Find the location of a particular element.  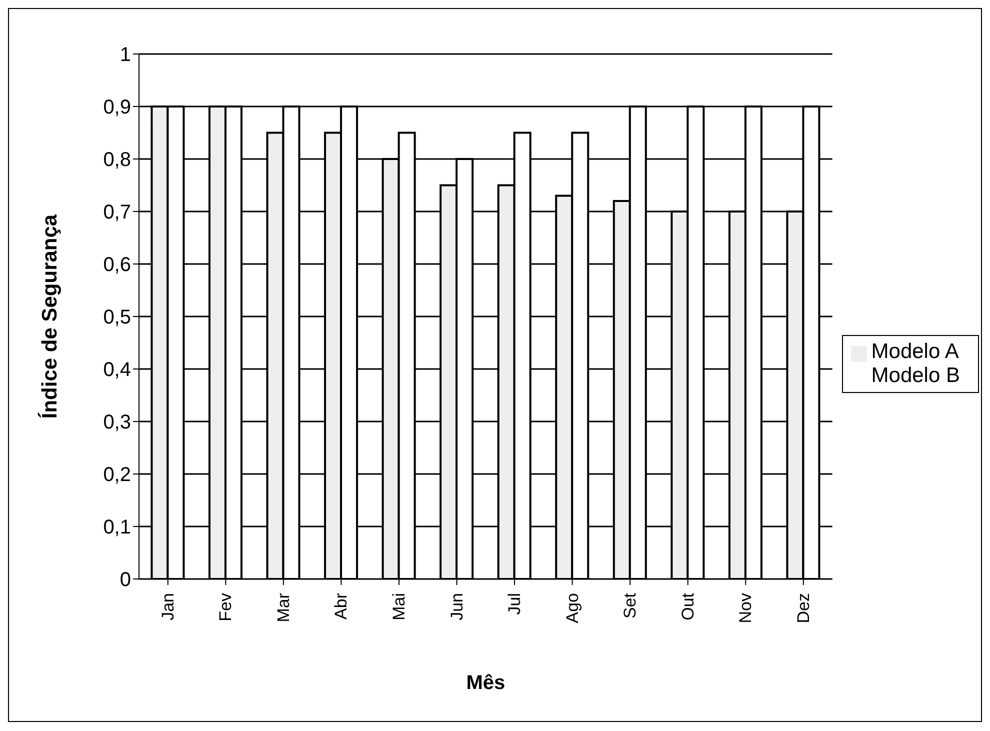

x-tick-label: Mar is located at coordinates (283, 607).